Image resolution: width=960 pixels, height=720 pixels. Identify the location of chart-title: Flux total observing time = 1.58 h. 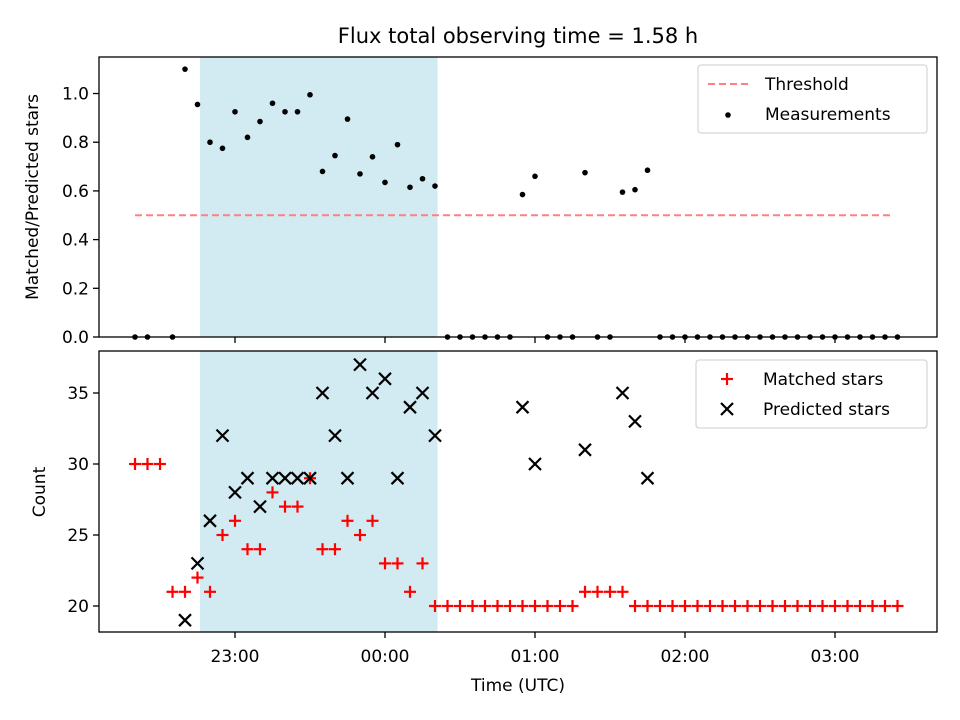
(518, 36).